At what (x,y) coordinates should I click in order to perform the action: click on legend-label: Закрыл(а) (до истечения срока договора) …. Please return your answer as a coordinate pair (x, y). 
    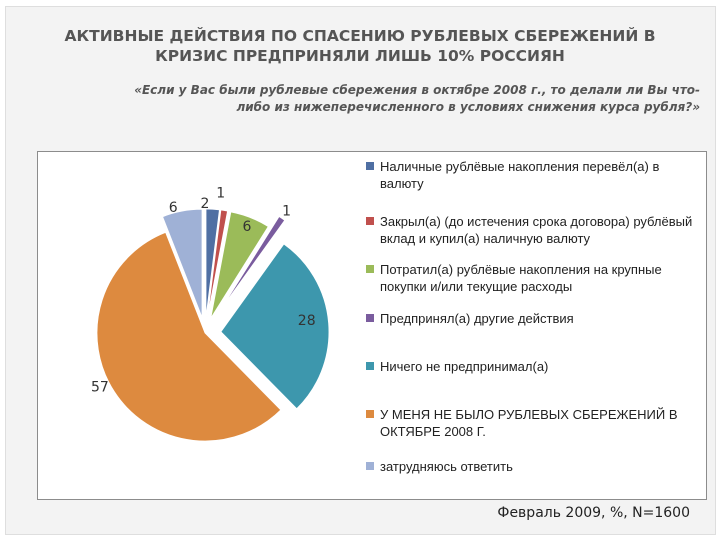
    Looking at the image, I should click on (536, 230).